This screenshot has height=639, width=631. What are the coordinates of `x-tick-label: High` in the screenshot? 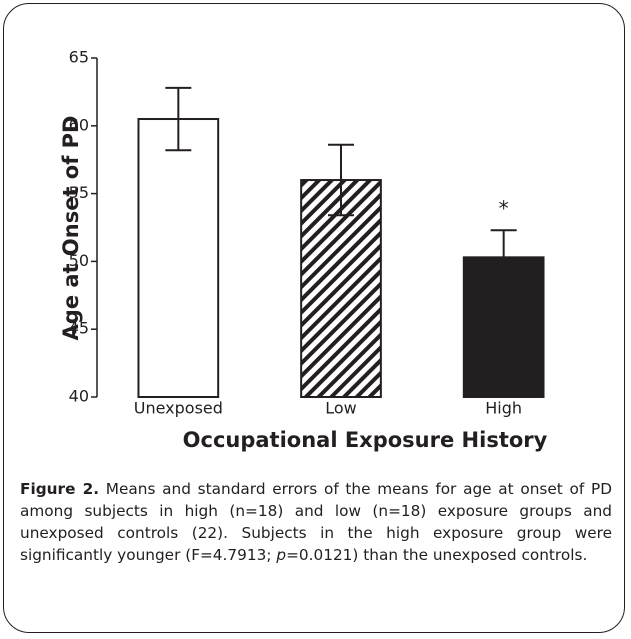 It's located at (503, 408).